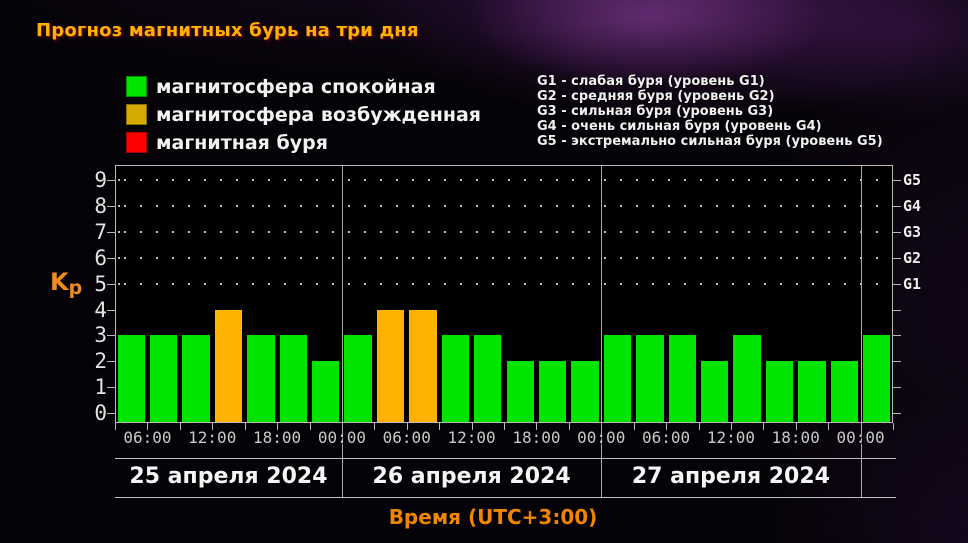 The image size is (968, 543). Describe the element at coordinates (912, 257) in the screenshot. I see `g-level-axis-label: G2` at that location.